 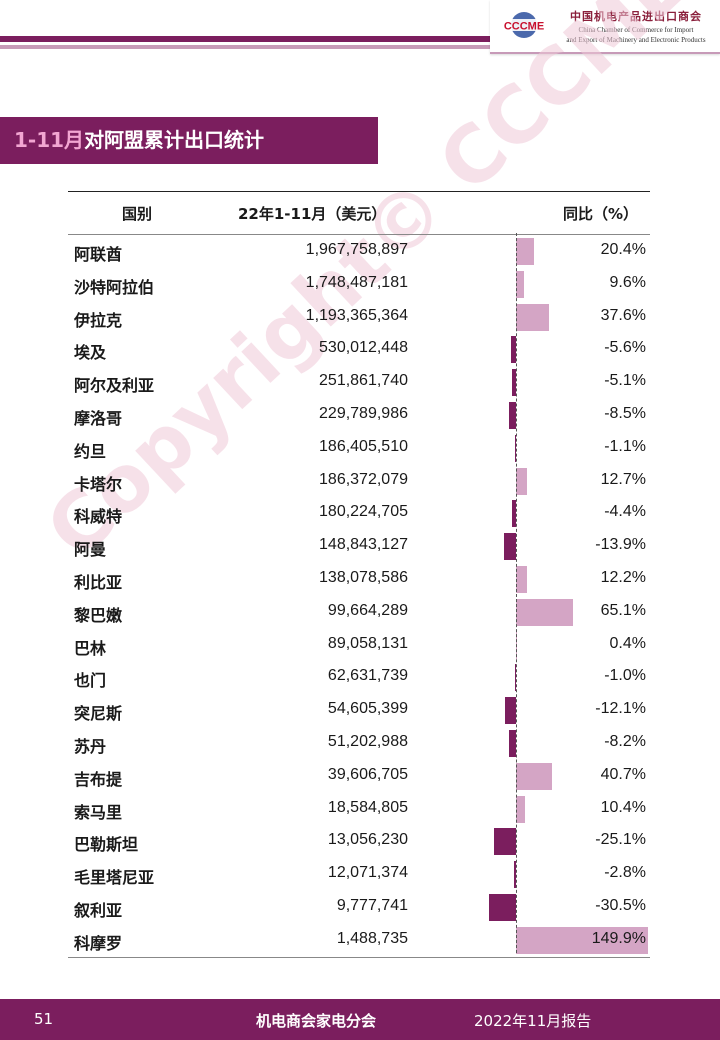 What do you see at coordinates (98, 517) in the screenshot?
I see `country-cell: 科威特` at bounding box center [98, 517].